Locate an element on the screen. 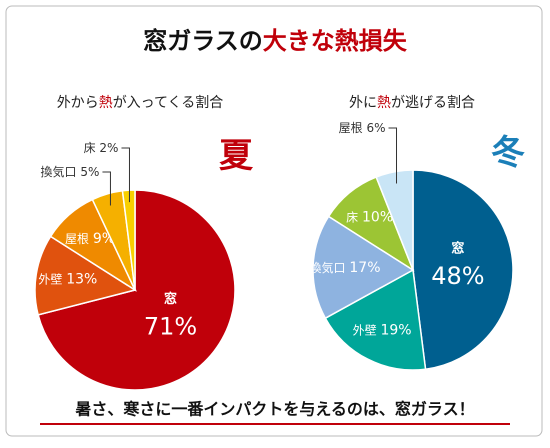 This screenshot has height=448, width=550. slice-label: 換気口 17% is located at coordinates (345, 267).